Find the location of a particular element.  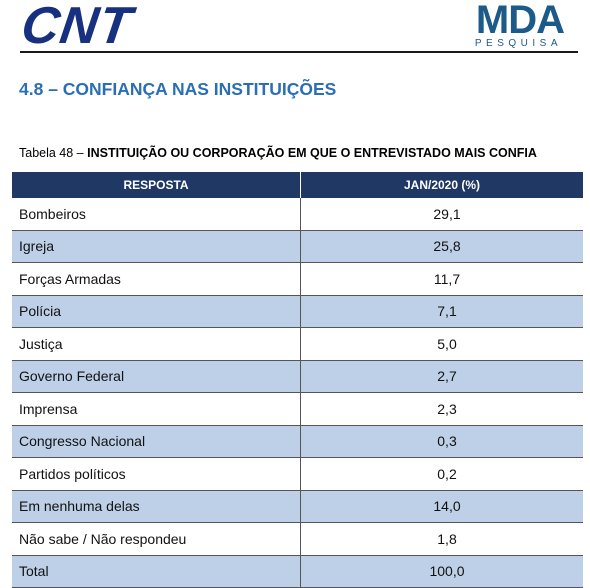

table-row: Polícia 7,1 is located at coordinates (297, 311).